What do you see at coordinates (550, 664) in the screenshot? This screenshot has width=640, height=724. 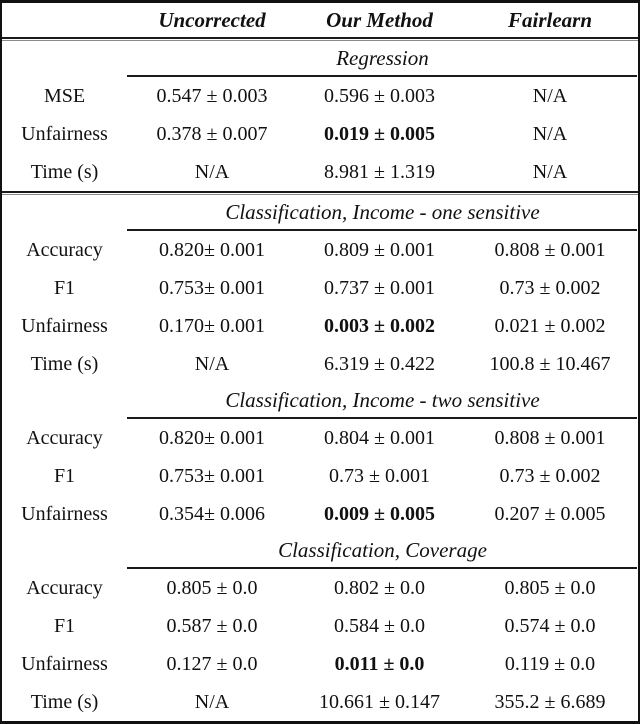 I see `data-cell: 0.119 ± 0.0` at bounding box center [550, 664].